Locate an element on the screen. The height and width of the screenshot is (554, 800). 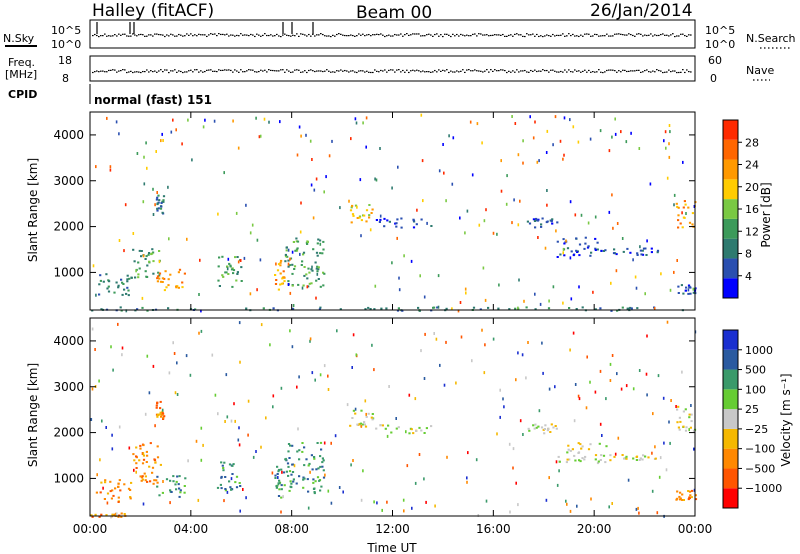
nave-label: Nave is located at coordinates (760, 70).